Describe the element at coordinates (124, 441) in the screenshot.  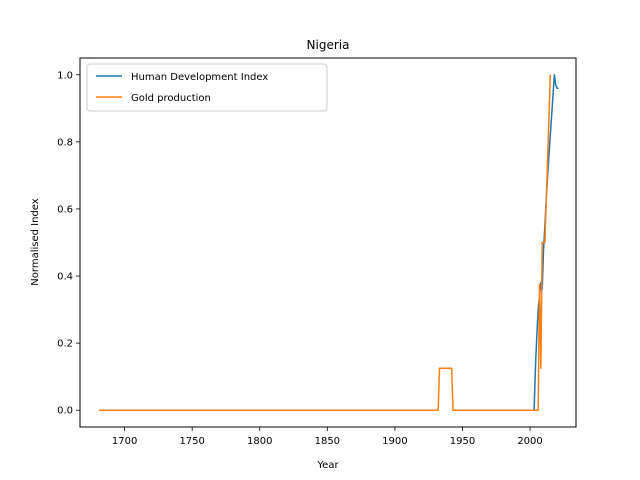
I see `x-tick-label: 1700` at that location.